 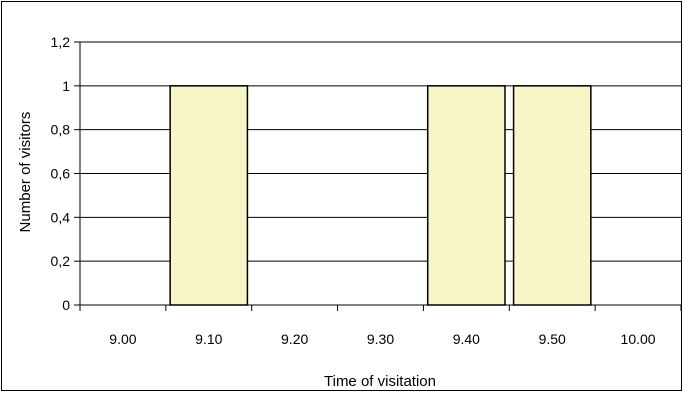 What do you see at coordinates (61, 130) in the screenshot?
I see `y-tick-label: 0,8` at bounding box center [61, 130].